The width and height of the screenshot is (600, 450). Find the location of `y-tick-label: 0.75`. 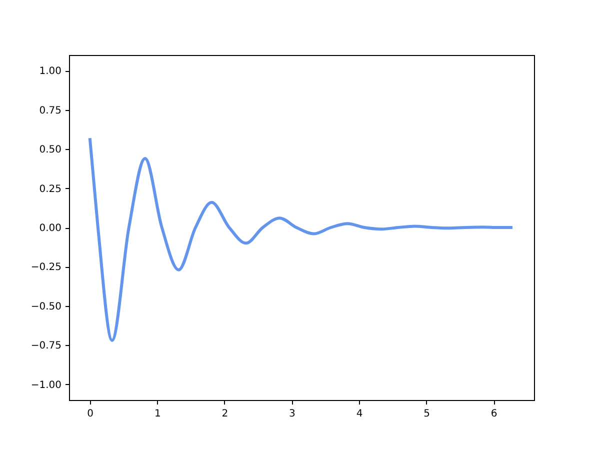

y-tick-label: 0.75 is located at coordinates (50, 110).